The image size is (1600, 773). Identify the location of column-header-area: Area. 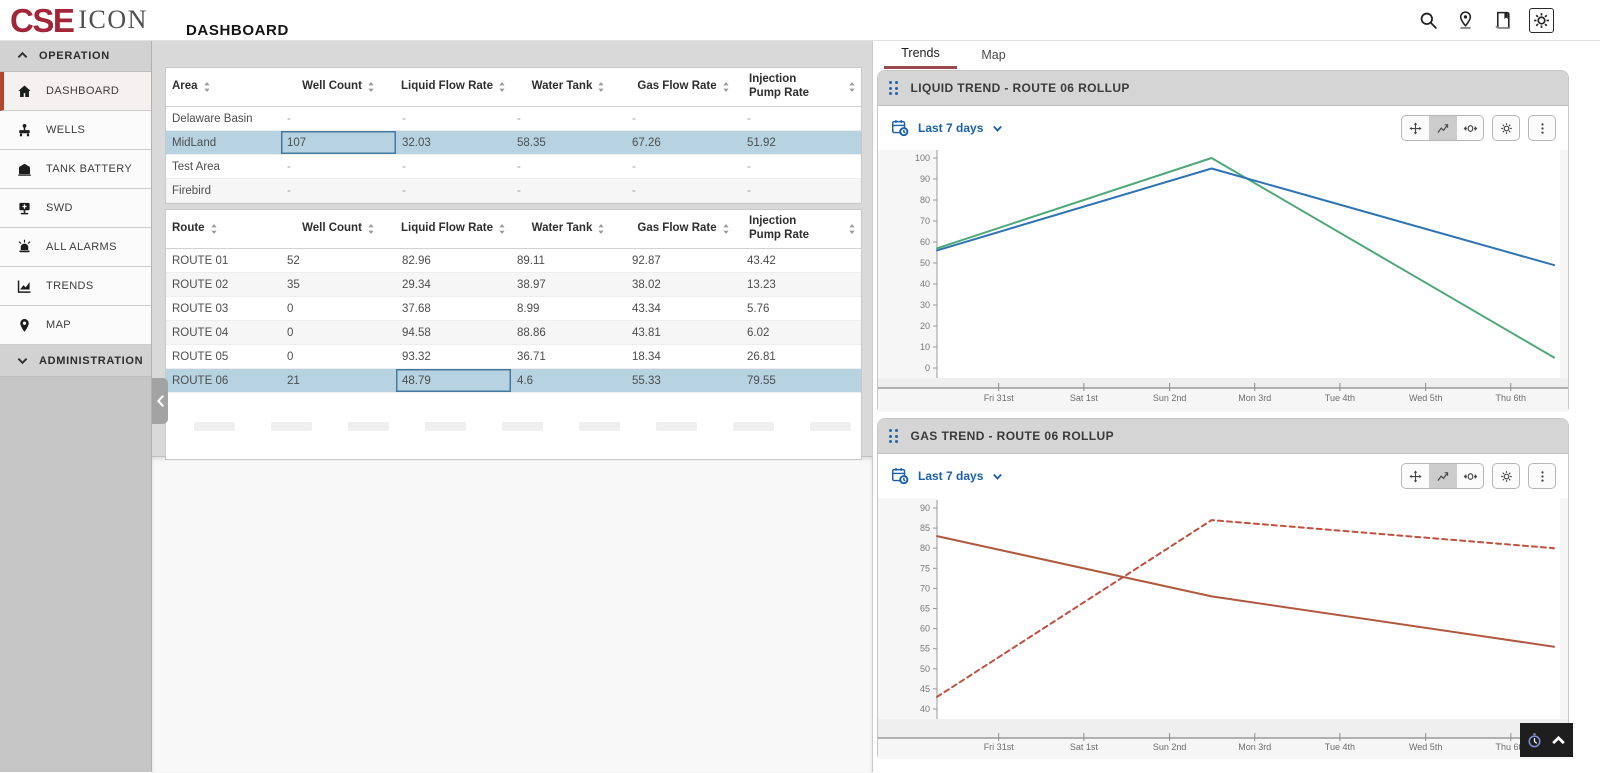
(223, 87).